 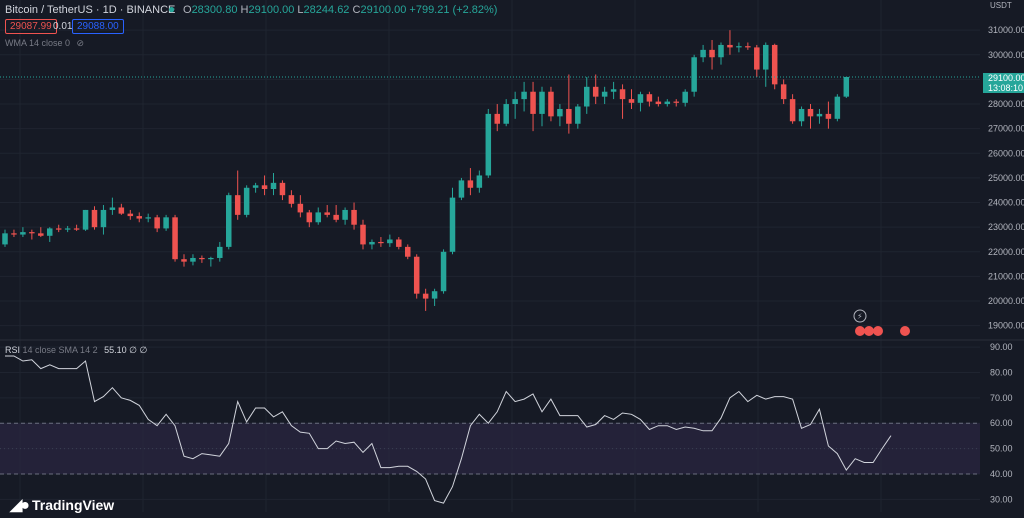 What do you see at coordinates (860, 316) in the screenshot?
I see `event-marker` at bounding box center [860, 316].